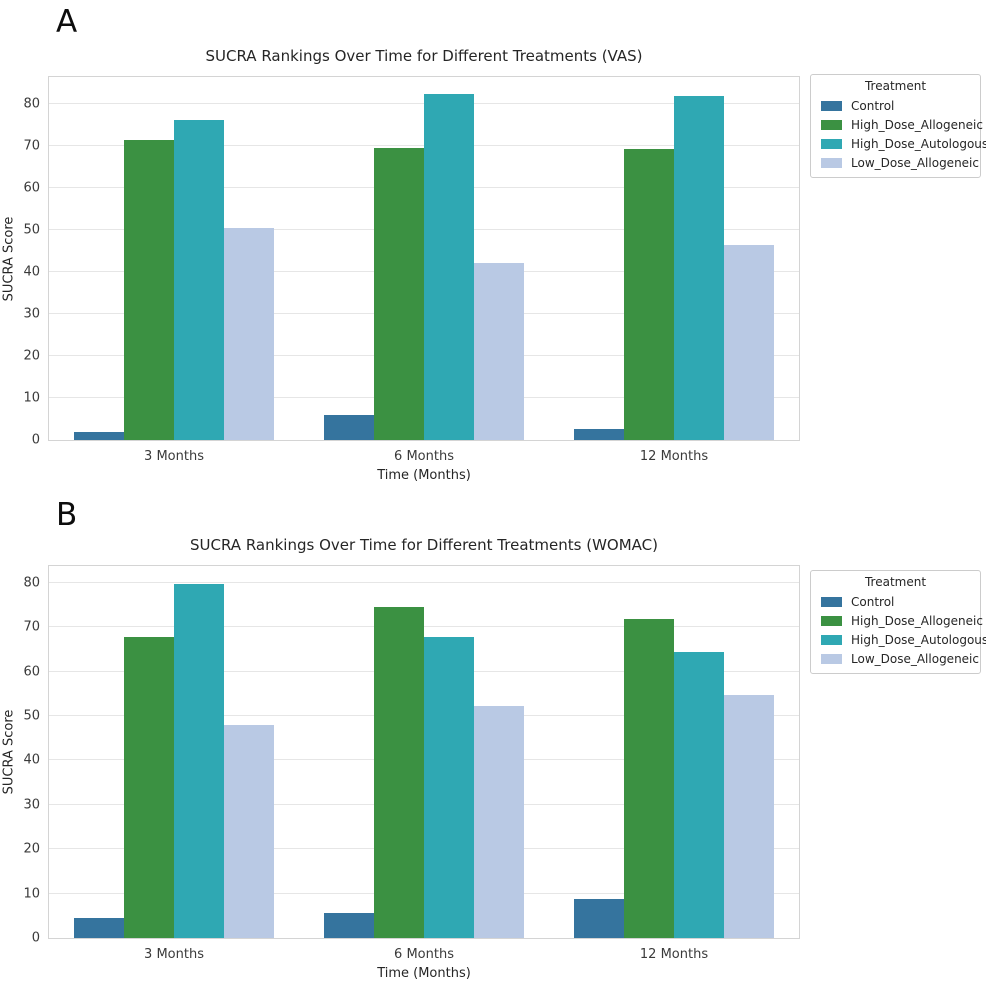  Describe the element at coordinates (9, 258) in the screenshot. I see `chart-a-ylabel: SUCRA Score` at that location.